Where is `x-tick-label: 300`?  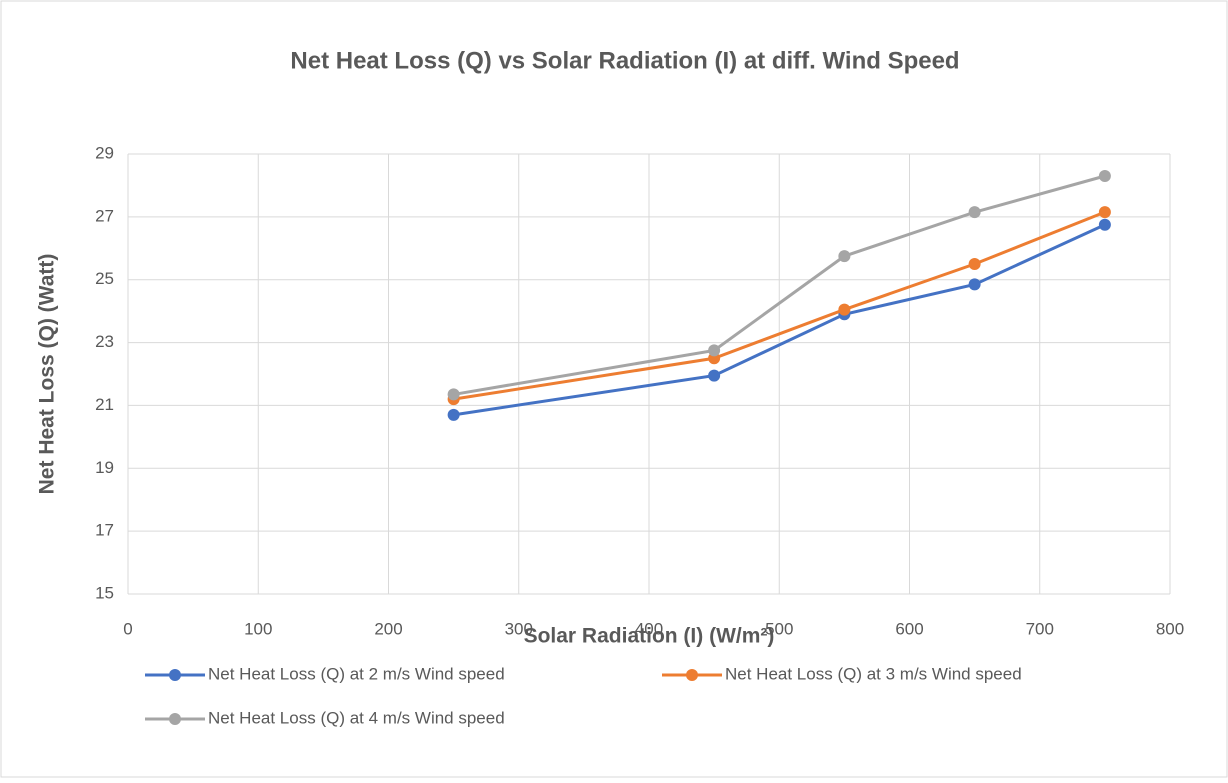 x-tick-label: 300 is located at coordinates (519, 628).